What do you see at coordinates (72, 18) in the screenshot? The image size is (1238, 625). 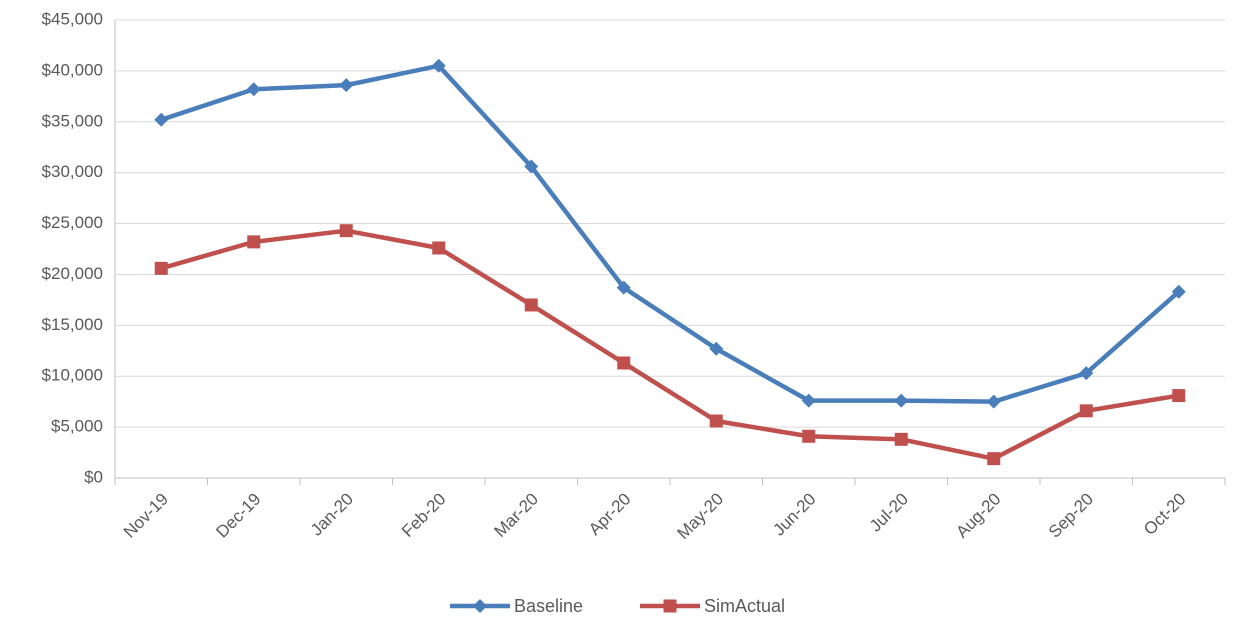 I see `y-tick-label: $45,000` at bounding box center [72, 18].